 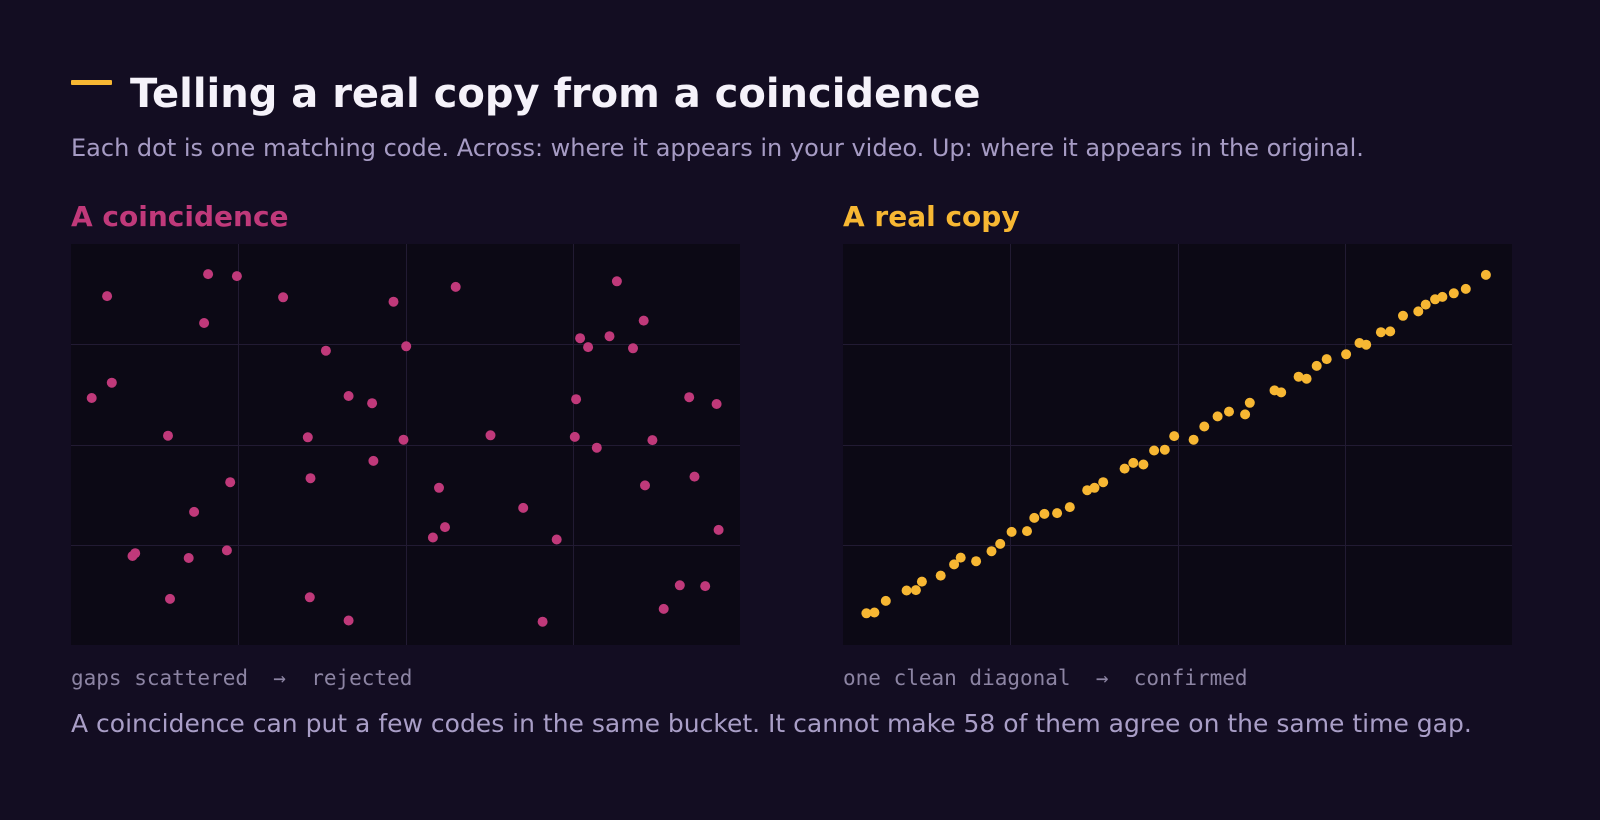 What do you see at coordinates (931, 216) in the screenshot?
I see `real-copy-panel-title: A real copy` at bounding box center [931, 216].